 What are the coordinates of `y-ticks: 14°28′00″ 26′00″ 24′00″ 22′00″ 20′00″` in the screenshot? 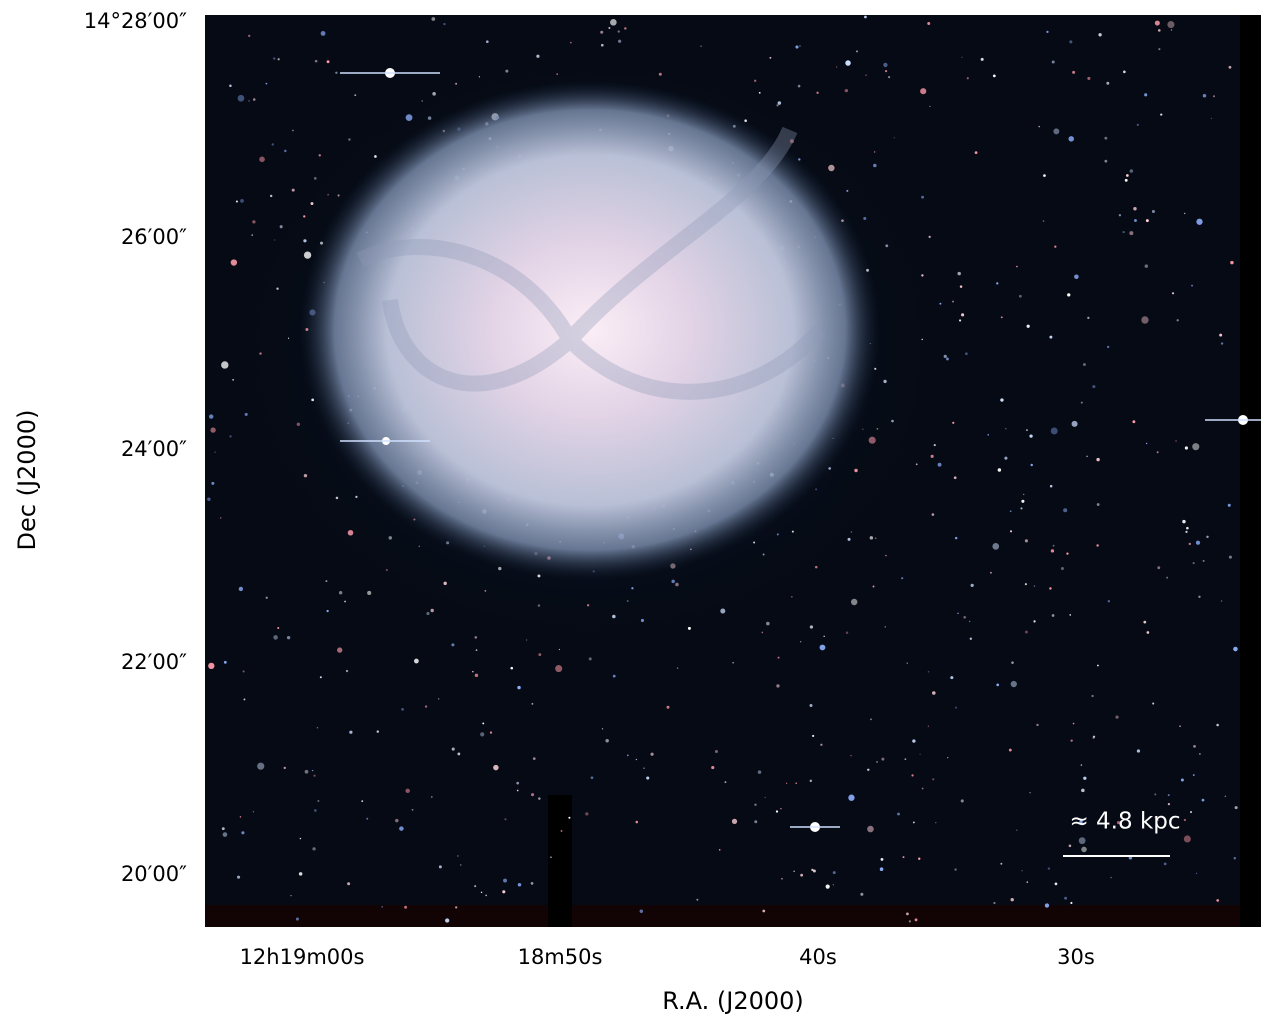 It's located at (135, 447).